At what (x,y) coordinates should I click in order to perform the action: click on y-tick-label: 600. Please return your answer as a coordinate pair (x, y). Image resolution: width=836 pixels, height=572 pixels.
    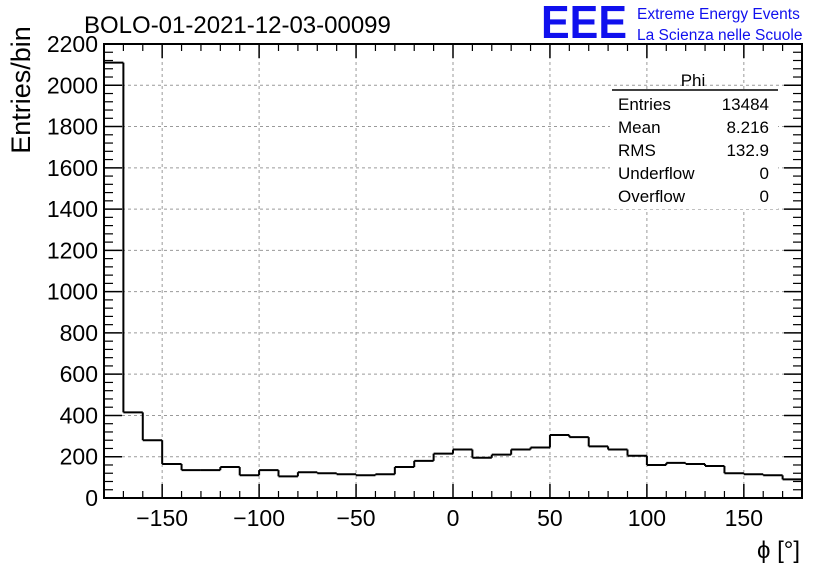
    Looking at the image, I should click on (79, 374).